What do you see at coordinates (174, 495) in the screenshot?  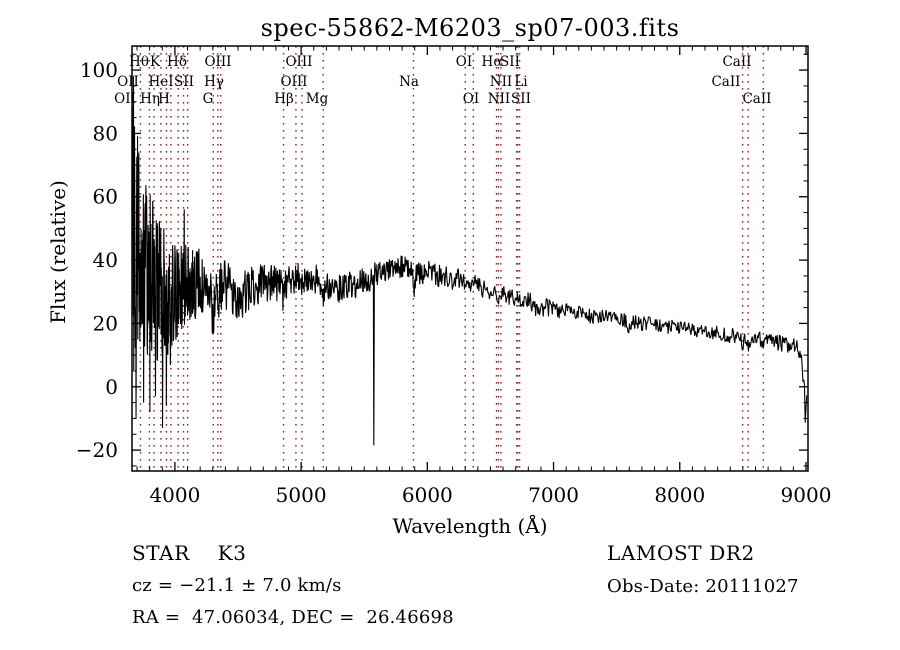 I see `x-tick-label: 4000` at bounding box center [174, 495].